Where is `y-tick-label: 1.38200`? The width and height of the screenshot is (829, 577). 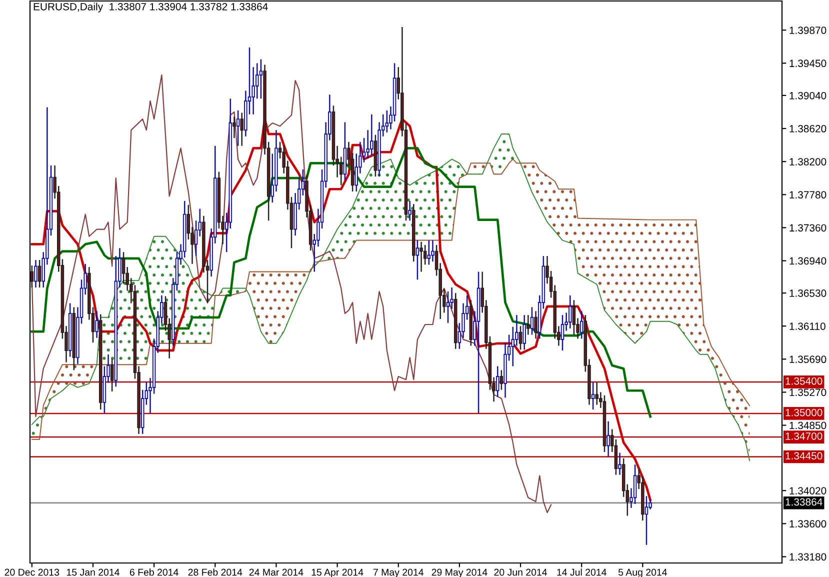
y-tick-label: 1.38200 is located at coordinates (808, 162).